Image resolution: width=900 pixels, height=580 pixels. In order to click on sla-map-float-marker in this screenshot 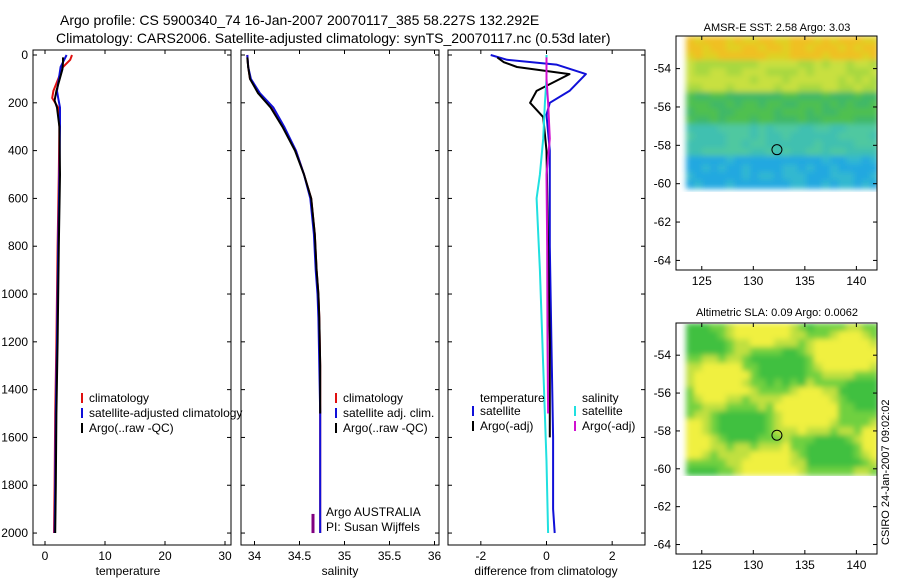, I will do `click(777, 435)`.